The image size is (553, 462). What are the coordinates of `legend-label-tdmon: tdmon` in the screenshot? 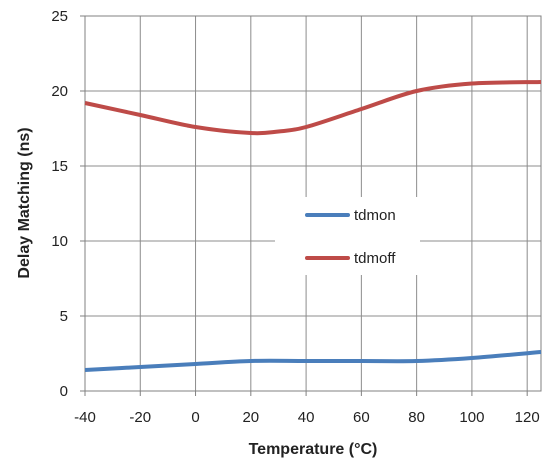 It's located at (375, 215).